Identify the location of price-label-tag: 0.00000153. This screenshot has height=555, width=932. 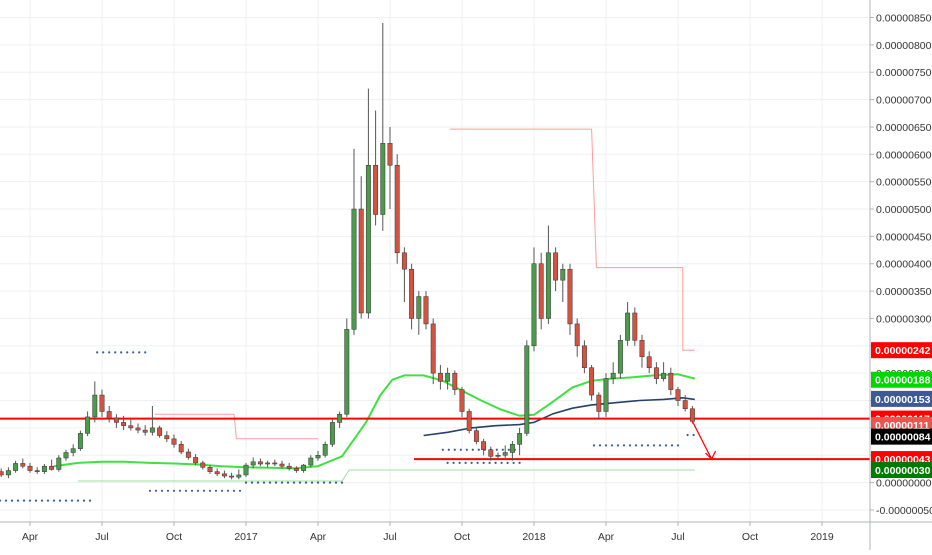
(901, 398).